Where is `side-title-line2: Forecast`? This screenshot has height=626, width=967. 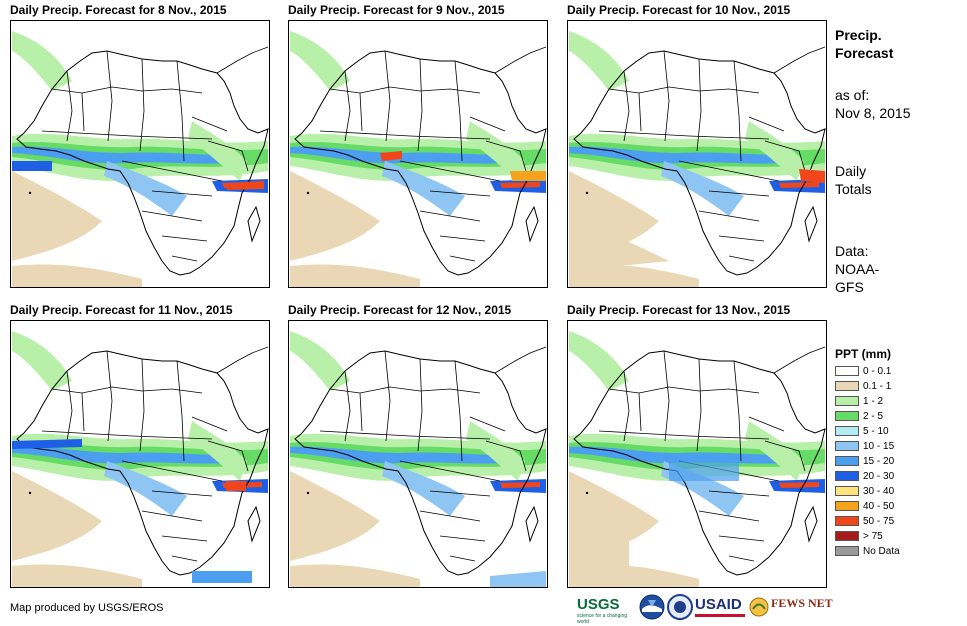
side-title-line2: Forecast is located at coordinates (864, 53).